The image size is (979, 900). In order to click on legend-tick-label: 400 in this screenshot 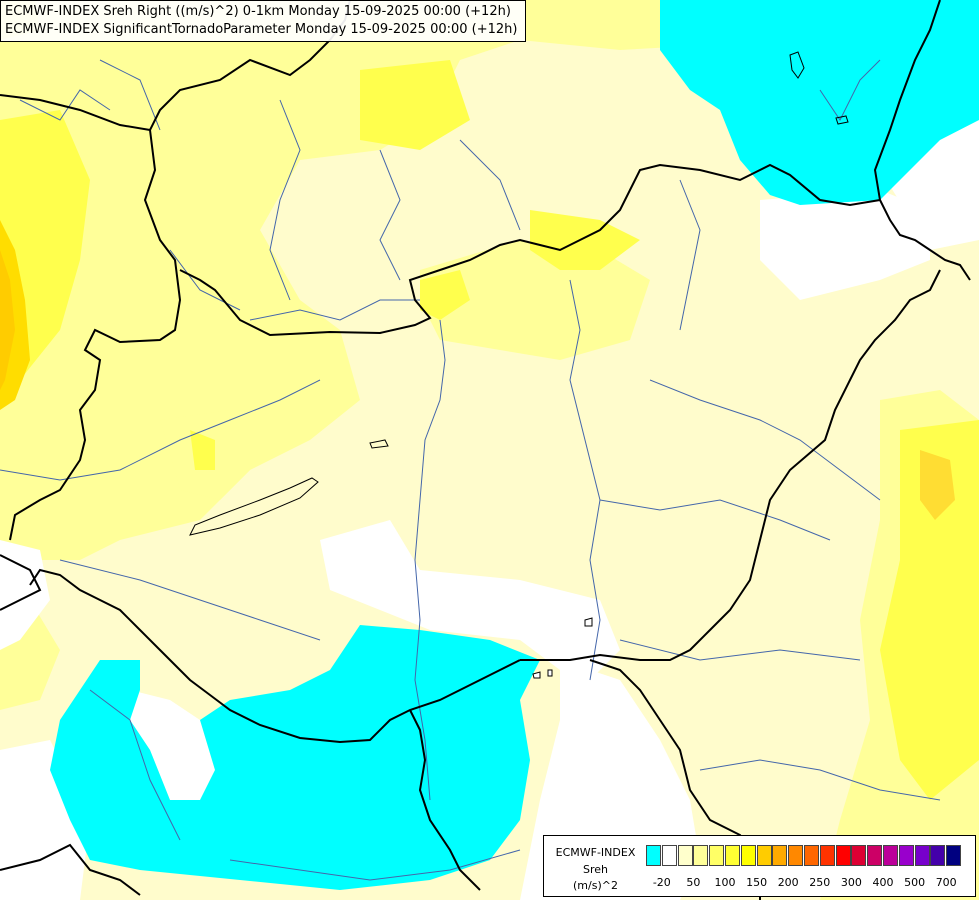, I will do `click(883, 882)`.